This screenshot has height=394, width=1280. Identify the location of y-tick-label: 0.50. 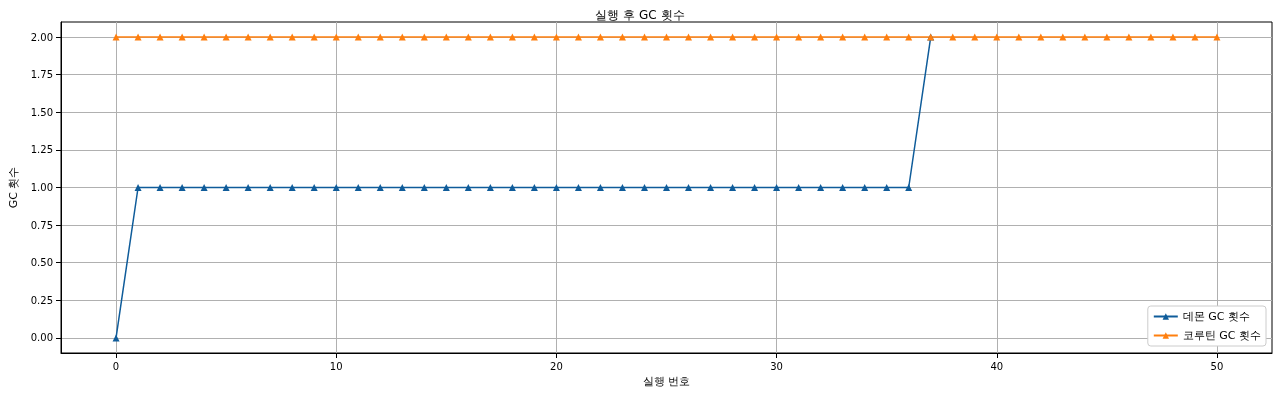
(41, 263).